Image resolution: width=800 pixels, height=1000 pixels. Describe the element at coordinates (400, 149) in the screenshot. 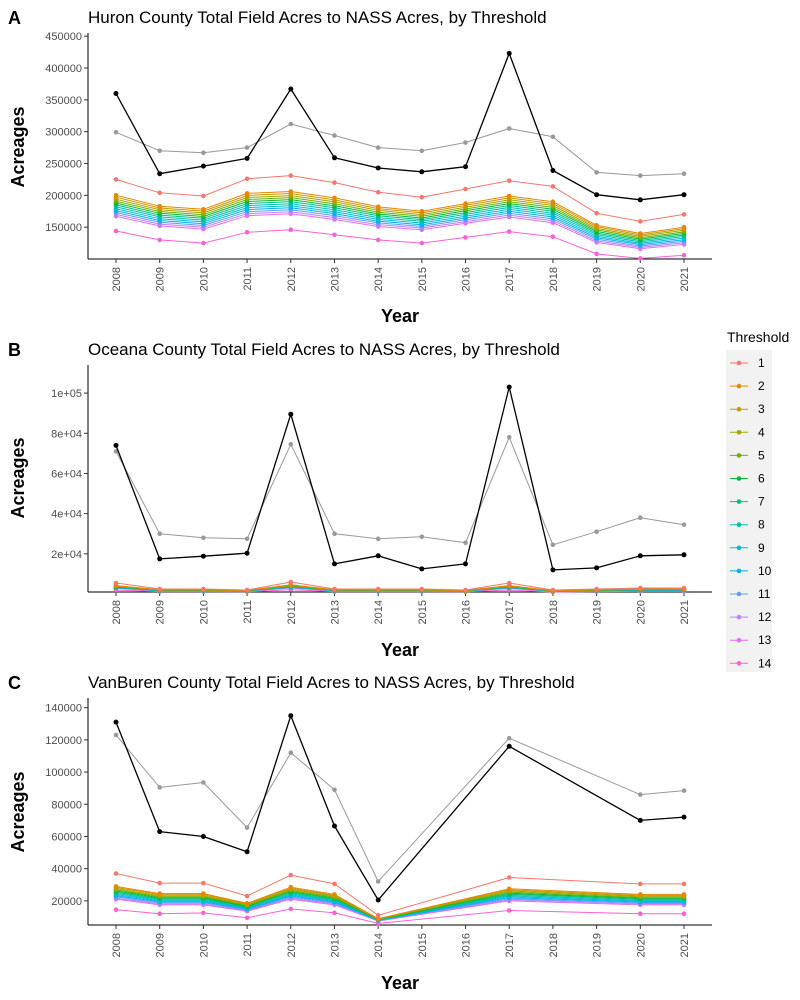

I see `gray-series` at that location.